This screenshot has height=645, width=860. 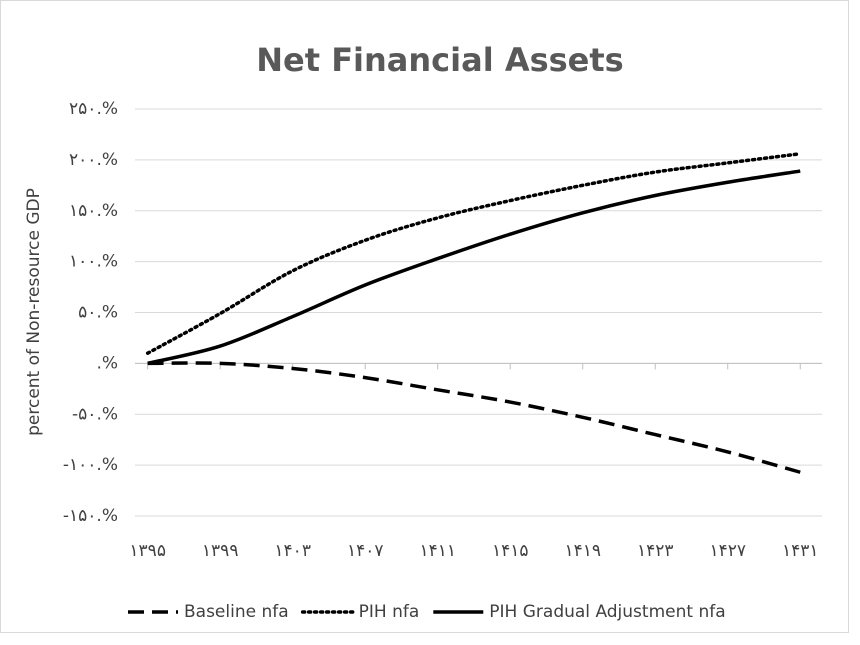 I want to click on chart-title: Net Financial Assets, so click(x=439, y=60).